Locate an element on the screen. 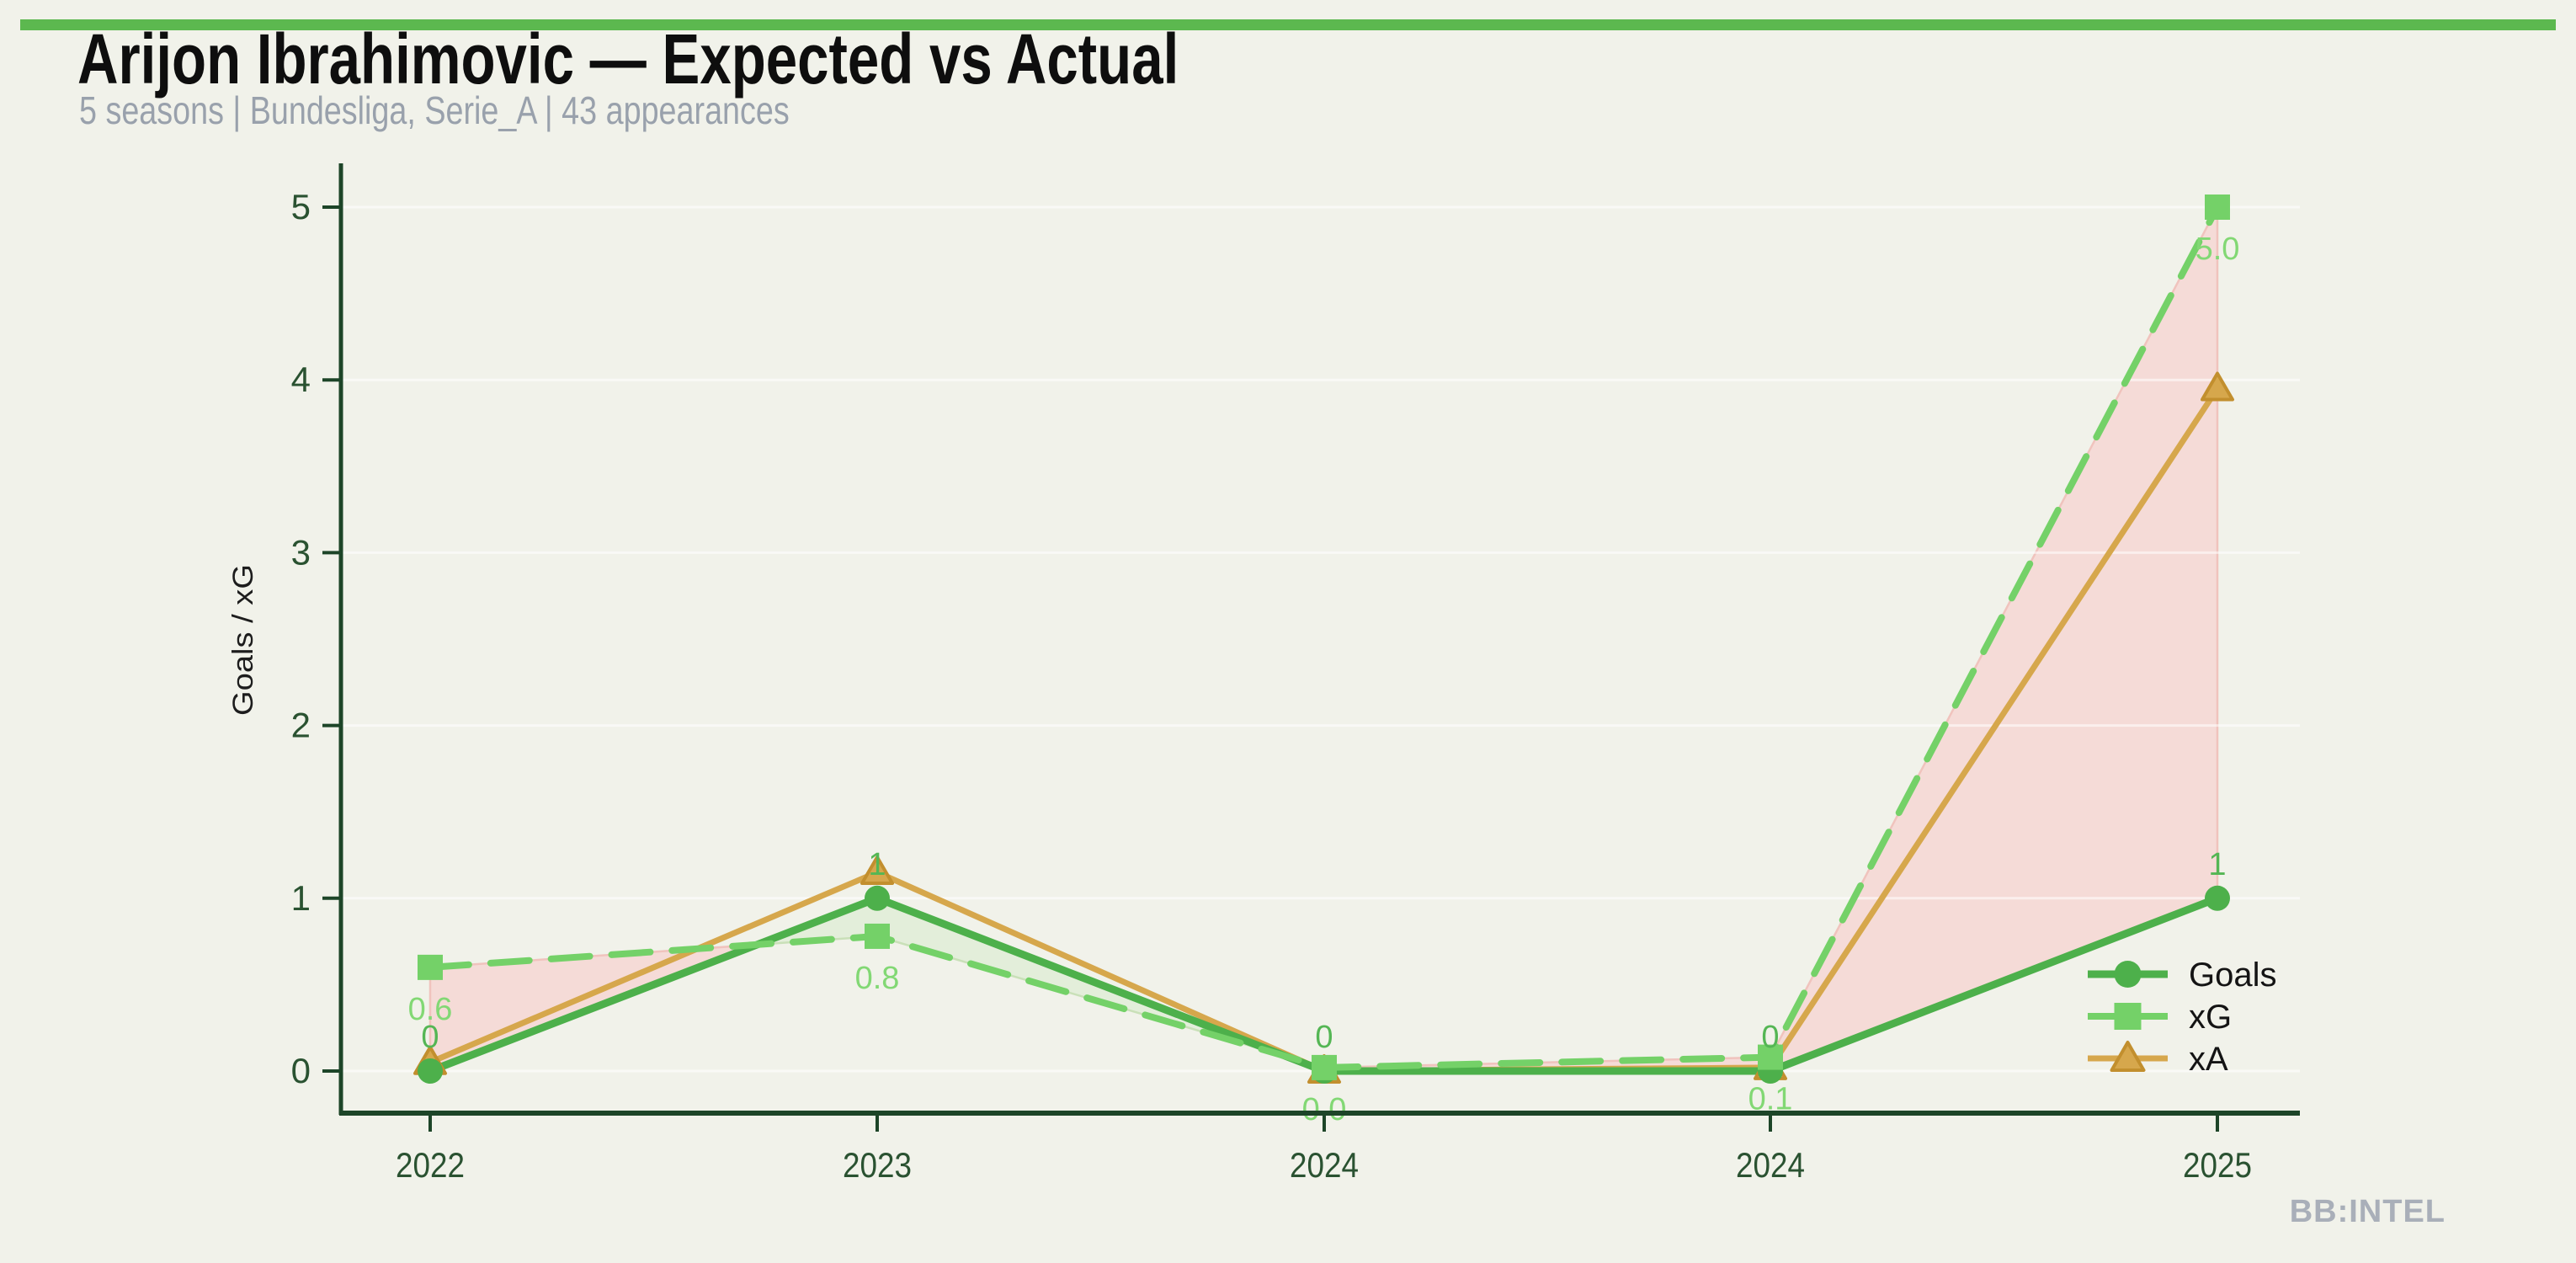 The height and width of the screenshot is (1263, 2576). legend-item-xa: xA is located at coordinates (2158, 1059).